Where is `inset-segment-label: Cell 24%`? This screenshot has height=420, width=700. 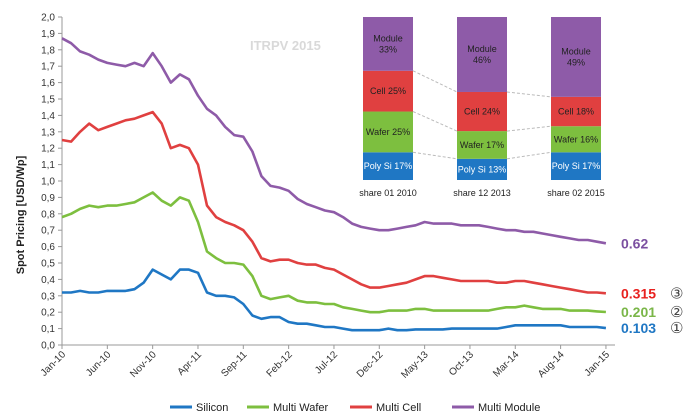
inset-segment-label: Cell 24% is located at coordinates (482, 112).